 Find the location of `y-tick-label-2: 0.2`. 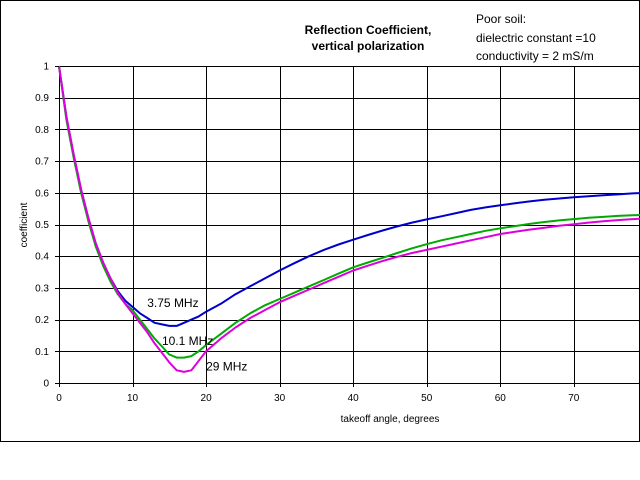

y-tick-label-2: 0.2 is located at coordinates (42, 320).